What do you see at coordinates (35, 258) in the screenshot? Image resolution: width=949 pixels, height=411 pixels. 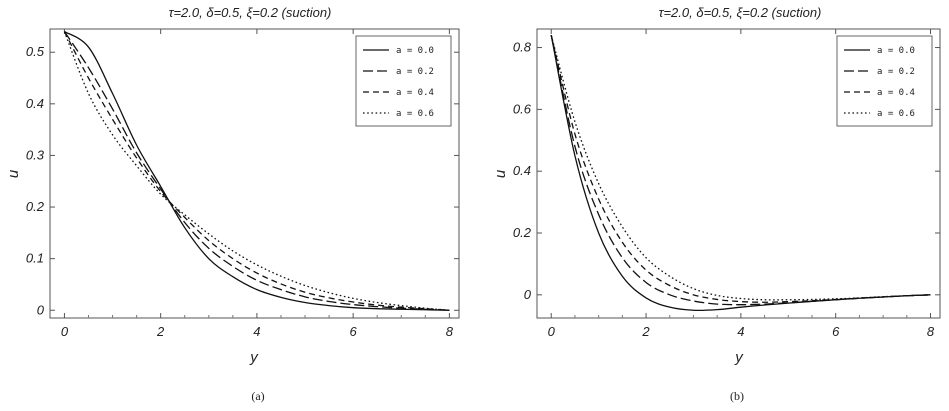 I see `y-tick-label: 0.1` at bounding box center [35, 258].